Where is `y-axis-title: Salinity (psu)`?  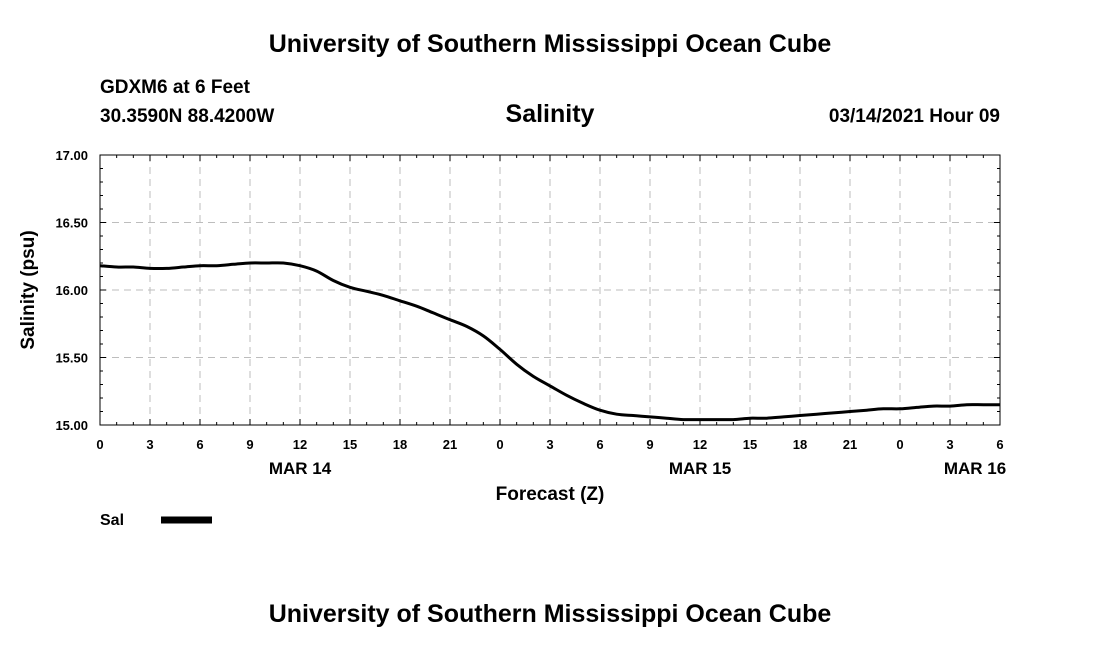
y-axis-title: Salinity (psu) is located at coordinates (28, 289).